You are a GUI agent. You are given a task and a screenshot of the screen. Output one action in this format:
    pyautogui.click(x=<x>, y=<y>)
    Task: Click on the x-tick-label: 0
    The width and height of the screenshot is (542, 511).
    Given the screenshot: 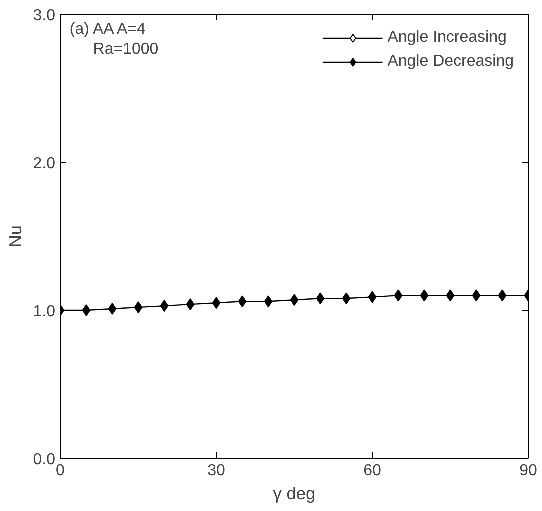 What is the action you would take?
    pyautogui.click(x=61, y=471)
    